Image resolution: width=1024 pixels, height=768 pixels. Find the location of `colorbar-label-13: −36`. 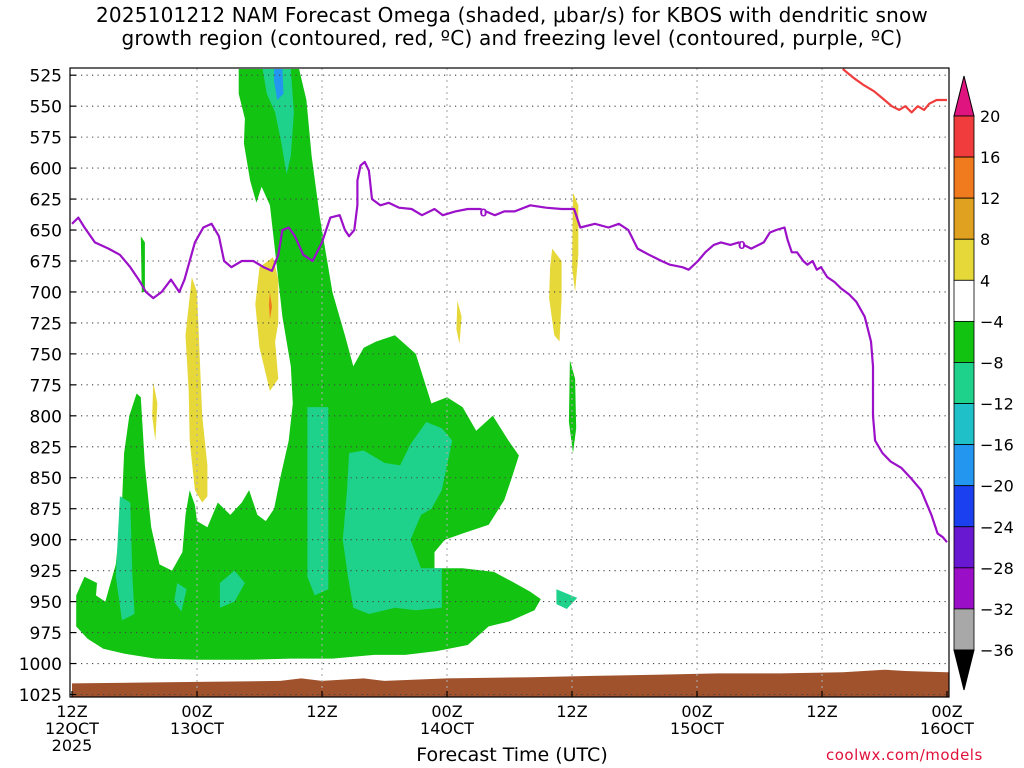

colorbar-label-13: −36 is located at coordinates (997, 650).